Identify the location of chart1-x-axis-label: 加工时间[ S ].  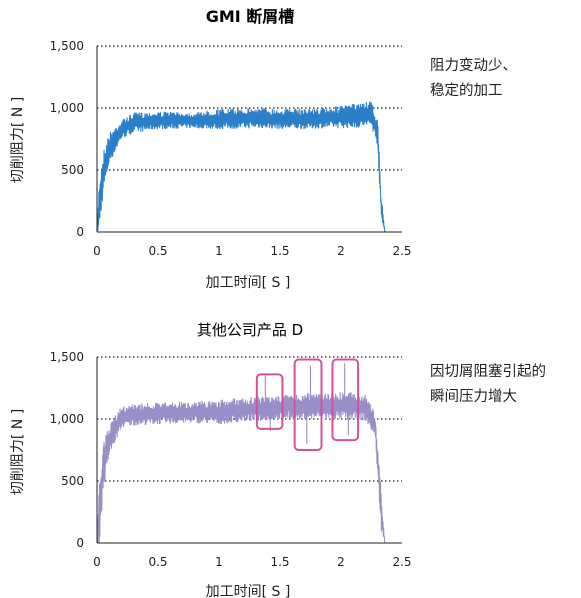
(248, 283).